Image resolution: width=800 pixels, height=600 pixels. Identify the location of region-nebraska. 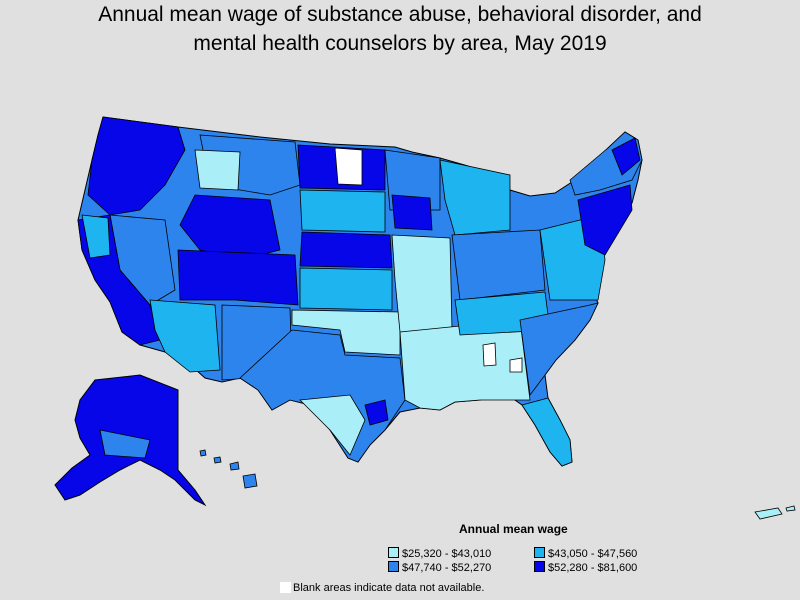
(346, 250).